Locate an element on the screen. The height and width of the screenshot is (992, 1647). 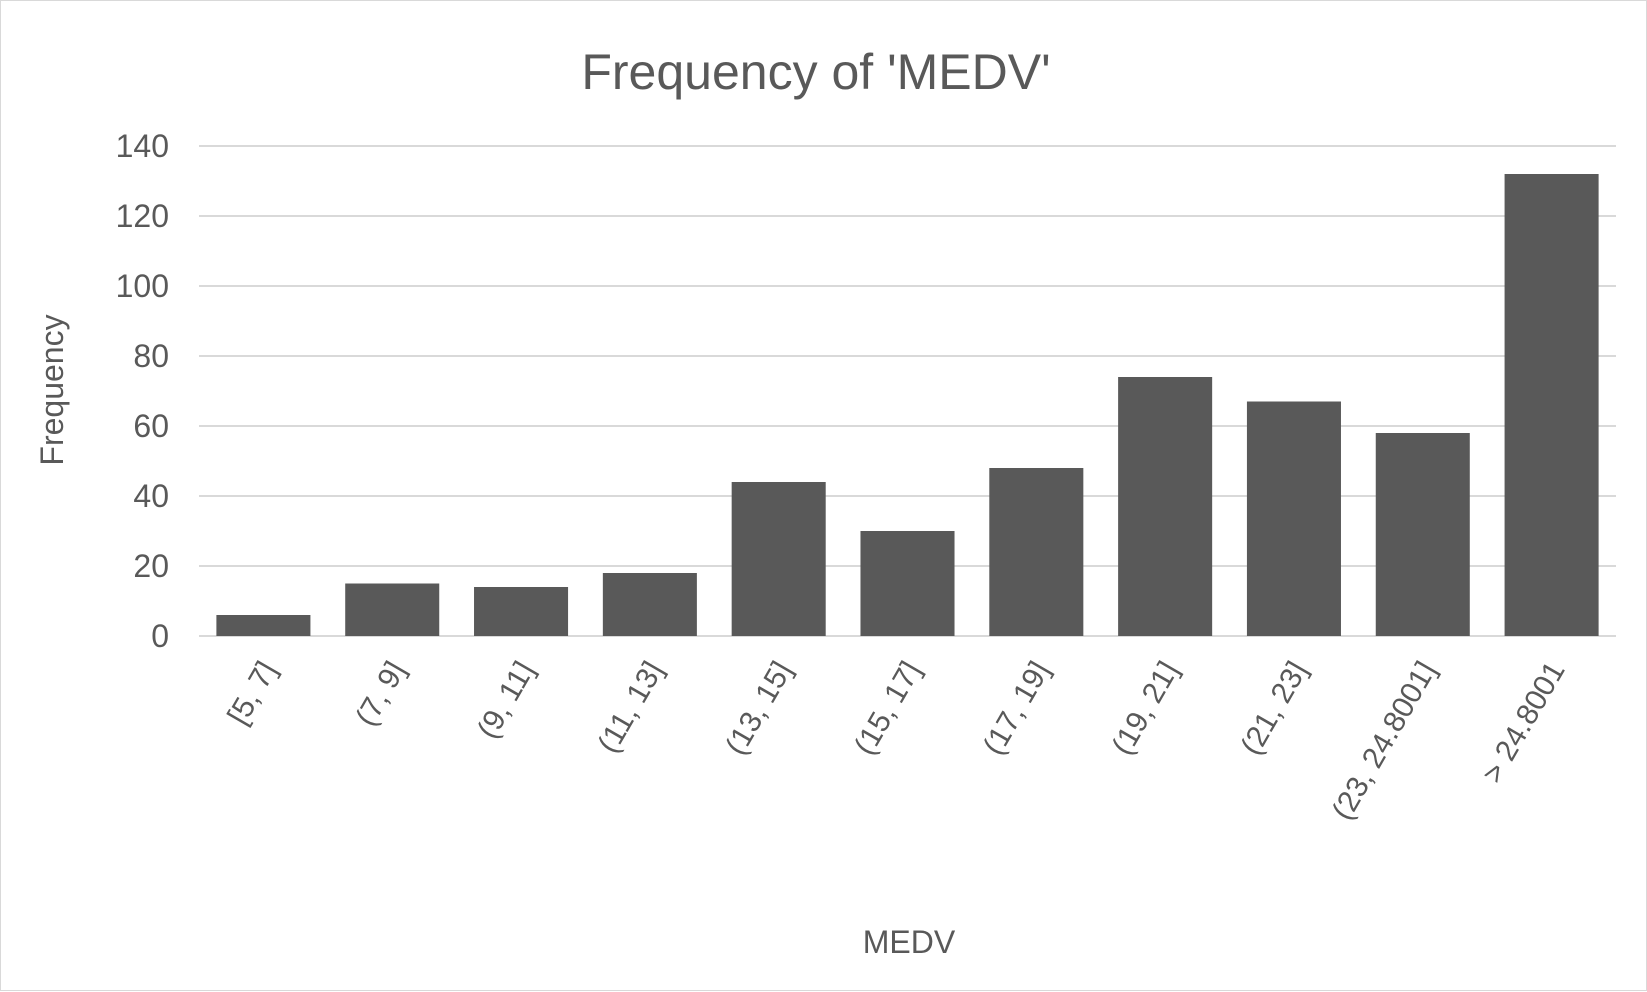
y-axis-ticks: 0 20 40 60 80 100 120 140 is located at coordinates (142, 391).